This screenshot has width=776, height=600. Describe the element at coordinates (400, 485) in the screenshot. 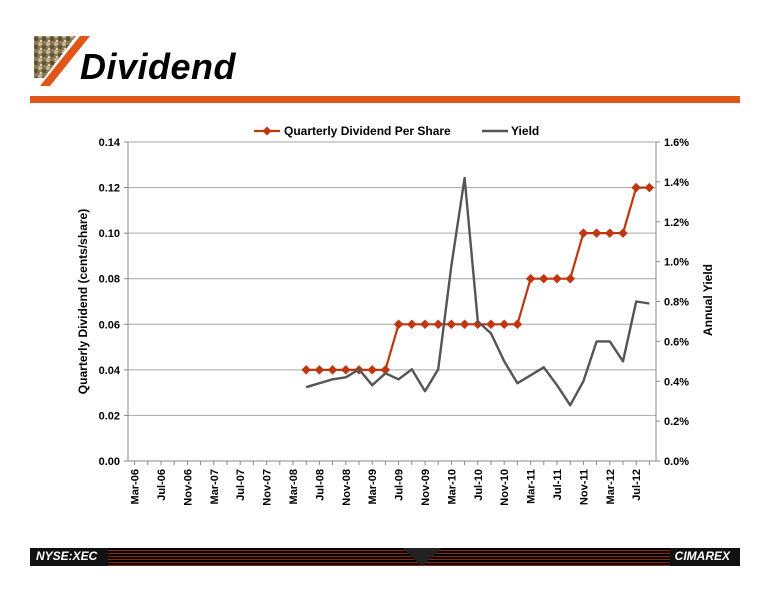

I see `x-tick-label: Jul-09` at that location.